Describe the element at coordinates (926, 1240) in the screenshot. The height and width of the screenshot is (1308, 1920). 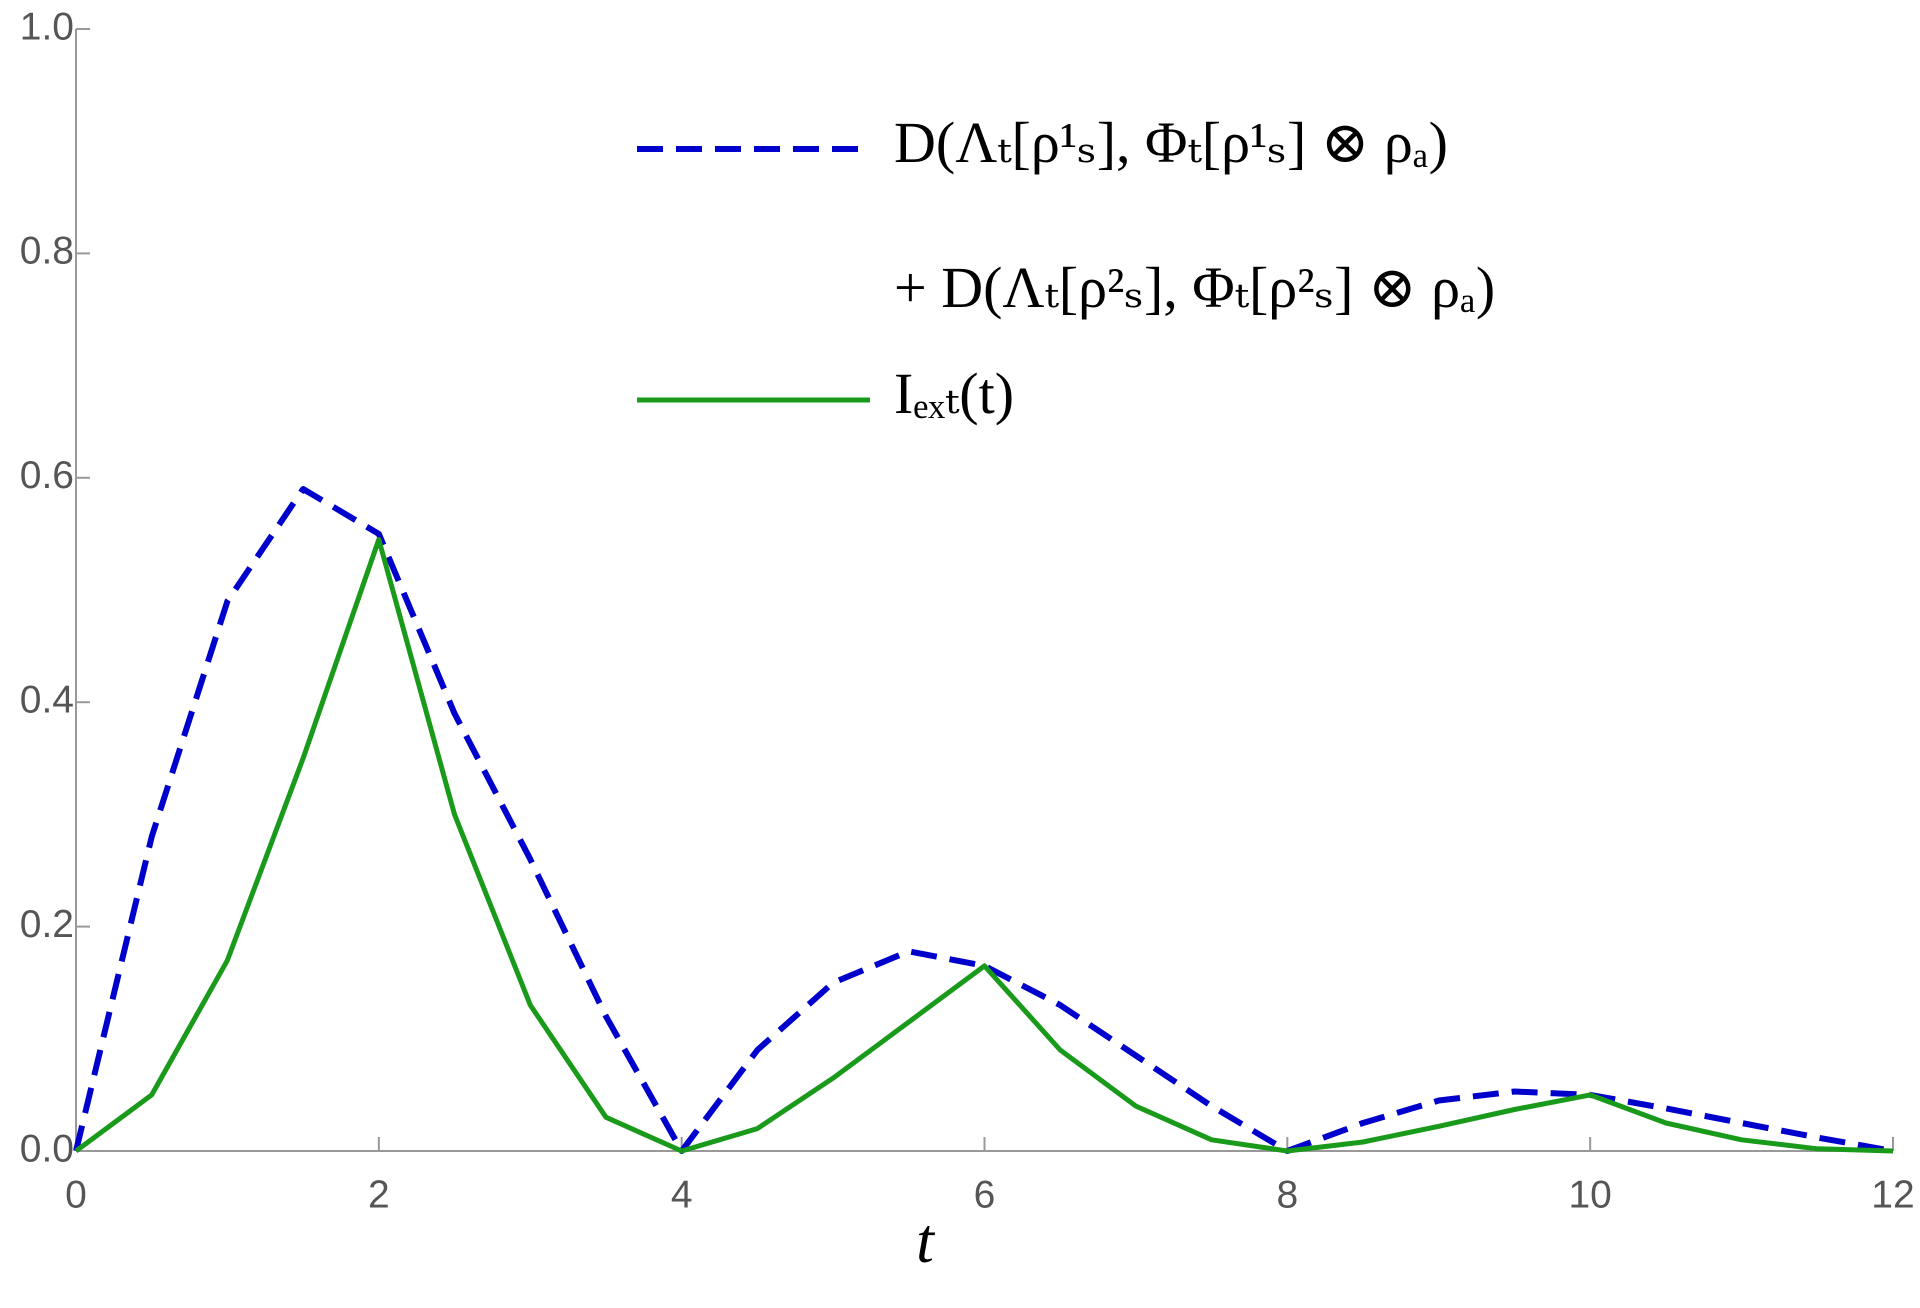
I see `x-axis-label: t` at that location.